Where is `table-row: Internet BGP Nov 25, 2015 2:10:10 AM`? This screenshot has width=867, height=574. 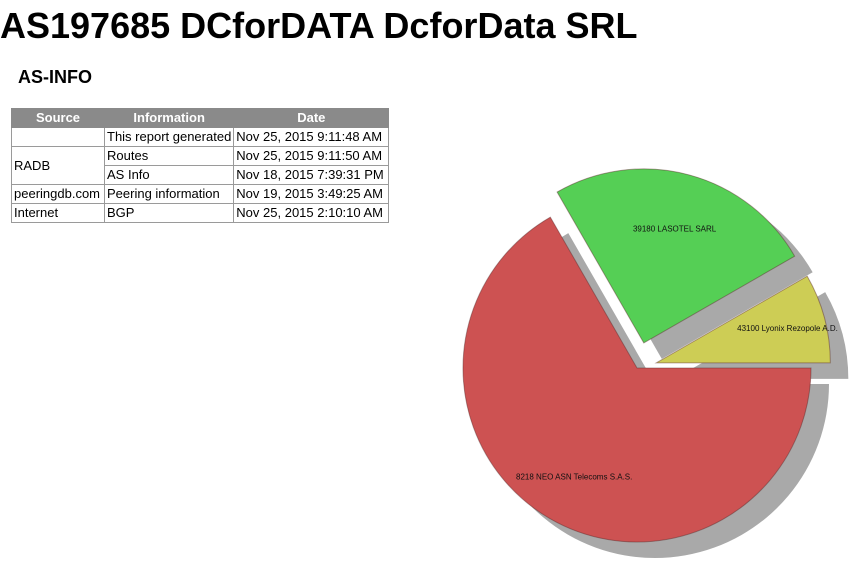 table-row: Internet BGP Nov 25, 2015 2:10:10 AM is located at coordinates (200, 213).